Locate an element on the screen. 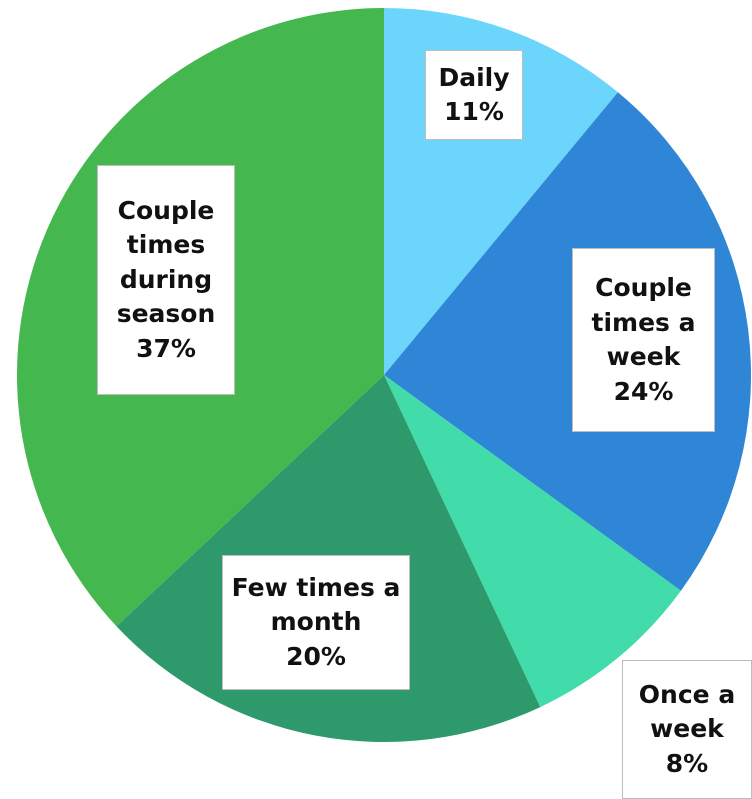  data-label: Once a week 8% is located at coordinates (687, 729).